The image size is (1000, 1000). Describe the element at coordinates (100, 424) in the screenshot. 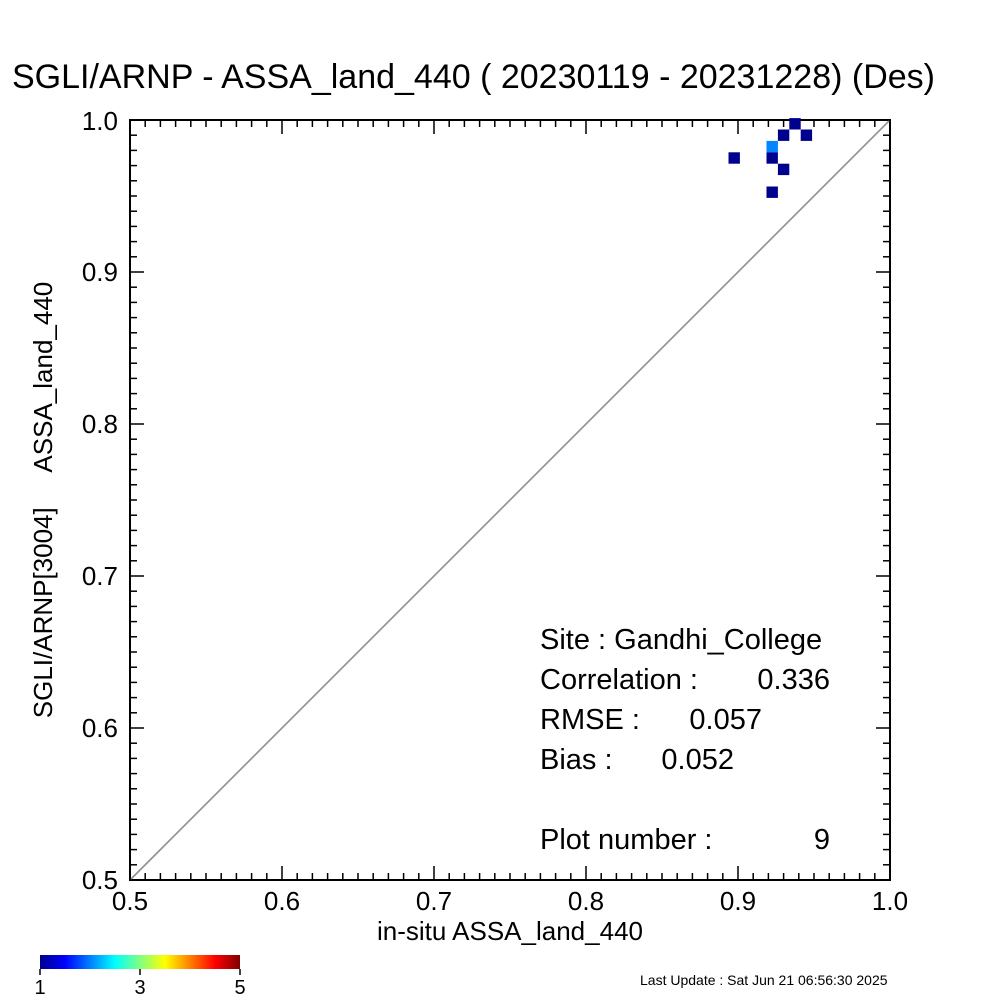

I see `y-tick-label: 0.8` at that location.